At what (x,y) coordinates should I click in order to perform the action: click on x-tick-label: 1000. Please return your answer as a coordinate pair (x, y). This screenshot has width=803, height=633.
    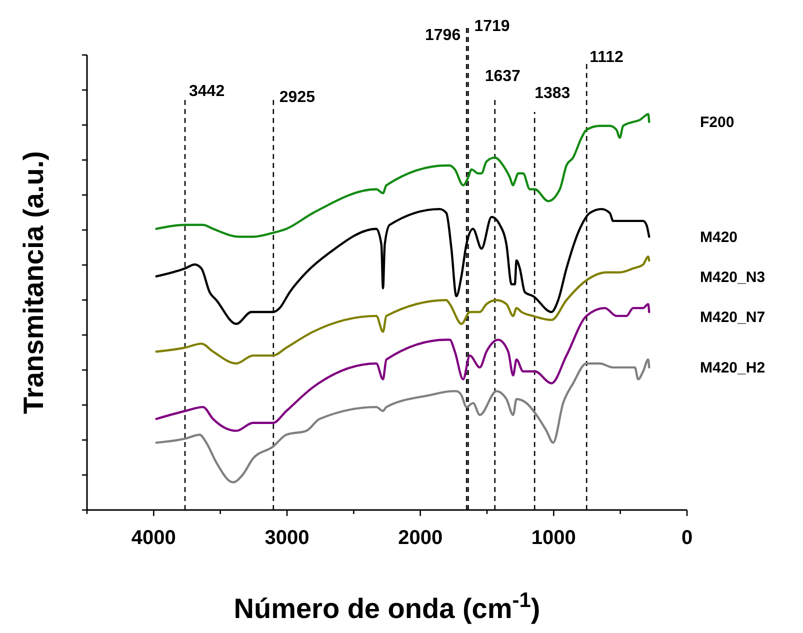
    Looking at the image, I should click on (553, 538).